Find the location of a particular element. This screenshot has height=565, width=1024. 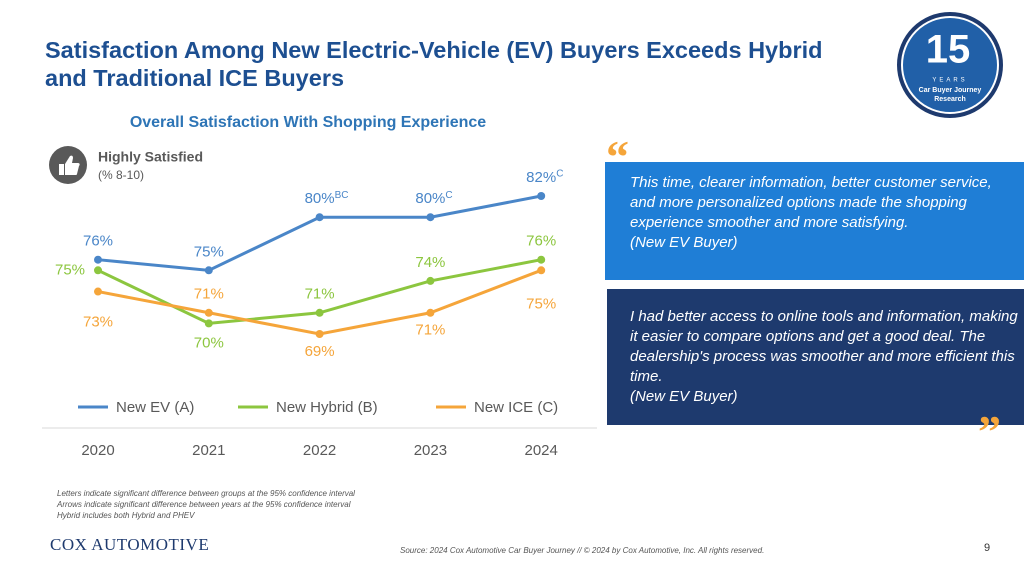

logo: COX AUTOMOTIVE is located at coordinates (130, 544).